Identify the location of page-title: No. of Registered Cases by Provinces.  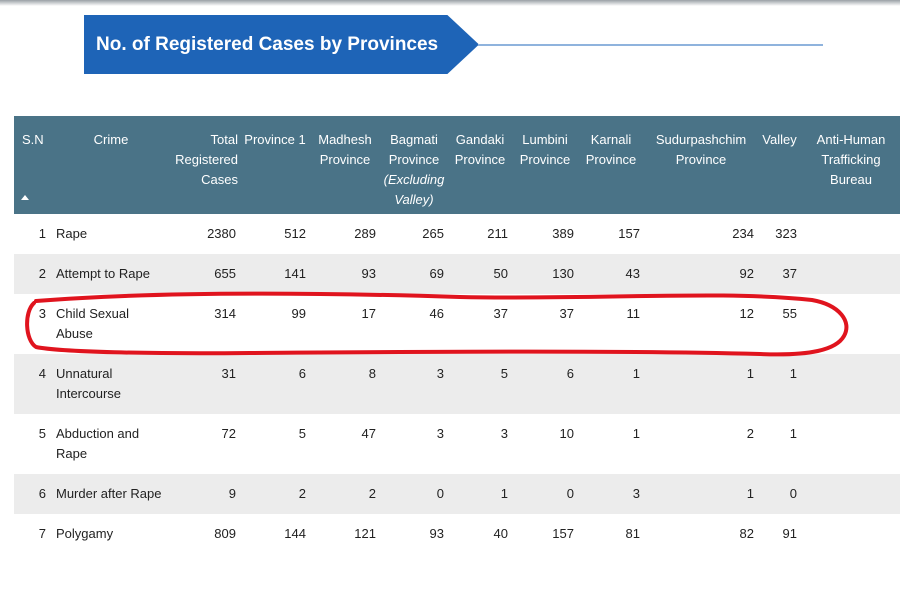
(281, 44).